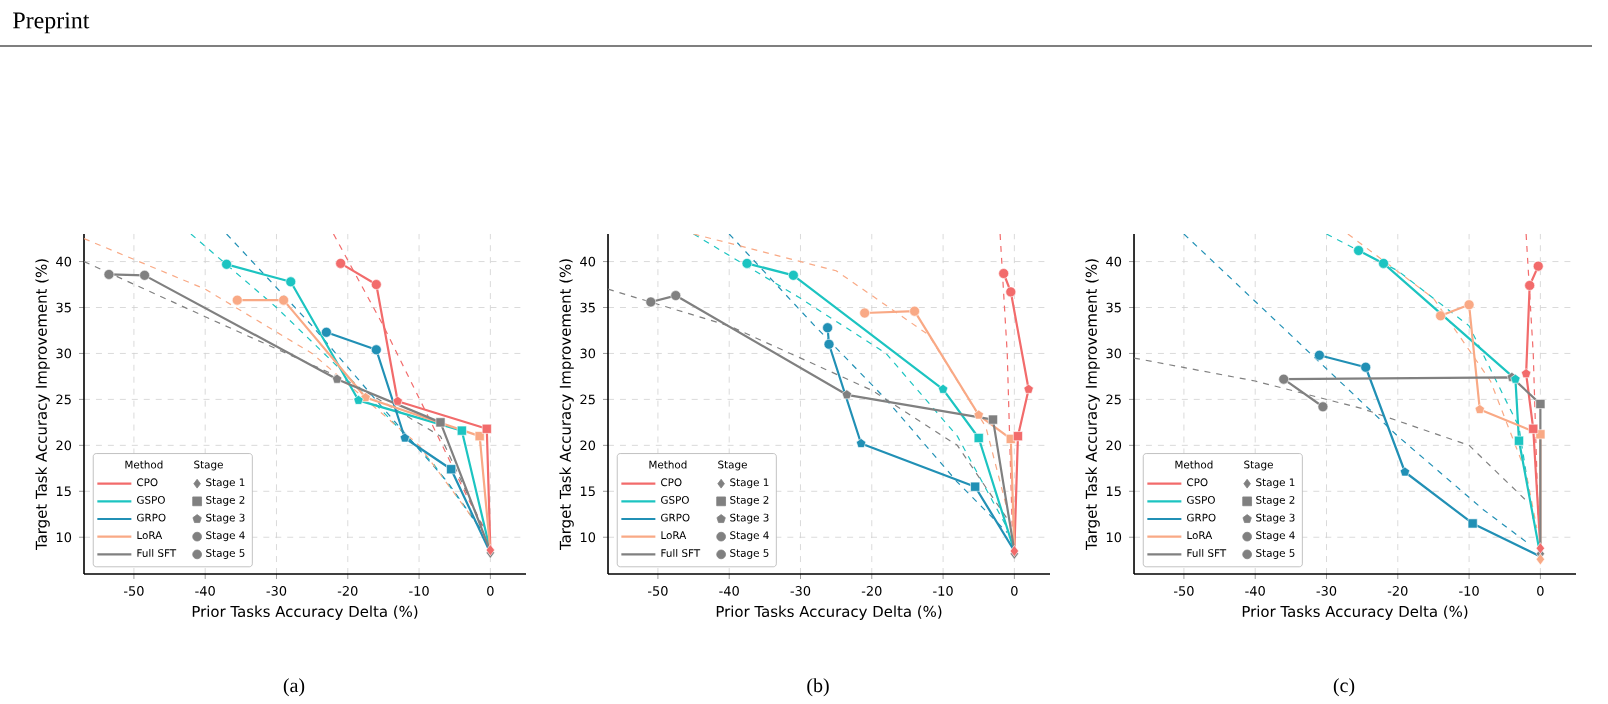  I want to click on text: (c), so click(1344, 687).